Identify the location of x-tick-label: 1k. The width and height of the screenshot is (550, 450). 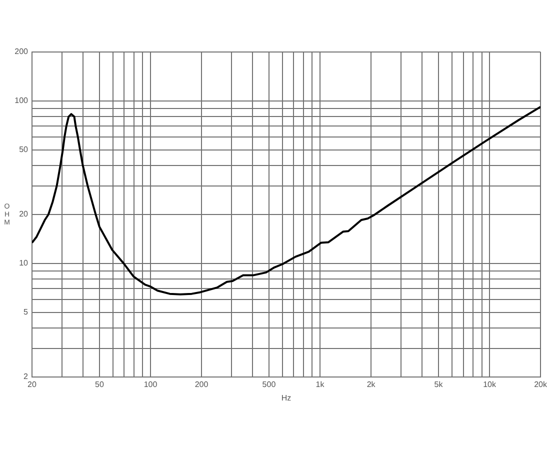
(321, 385).